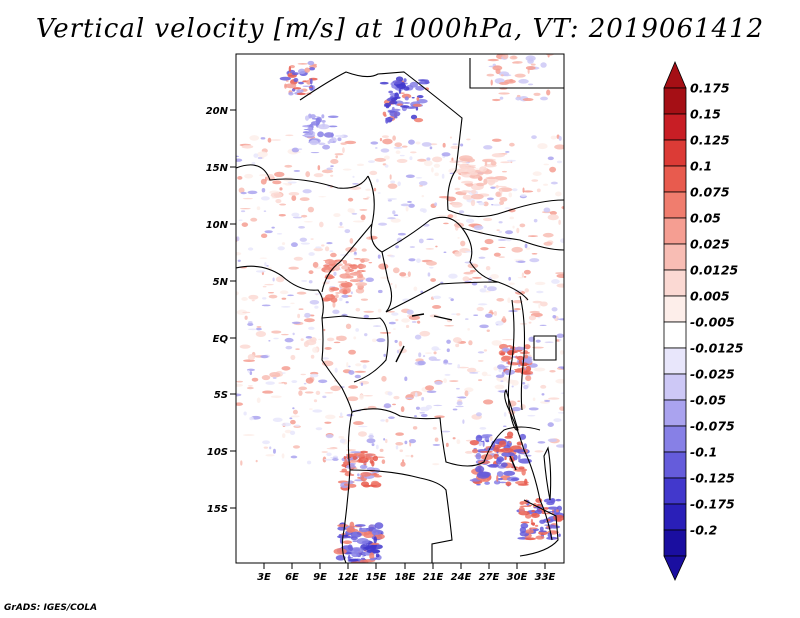 This screenshot has height=618, width=800. What do you see at coordinates (701, 166) in the screenshot?
I see `colorbar-label: 0.1` at bounding box center [701, 166].